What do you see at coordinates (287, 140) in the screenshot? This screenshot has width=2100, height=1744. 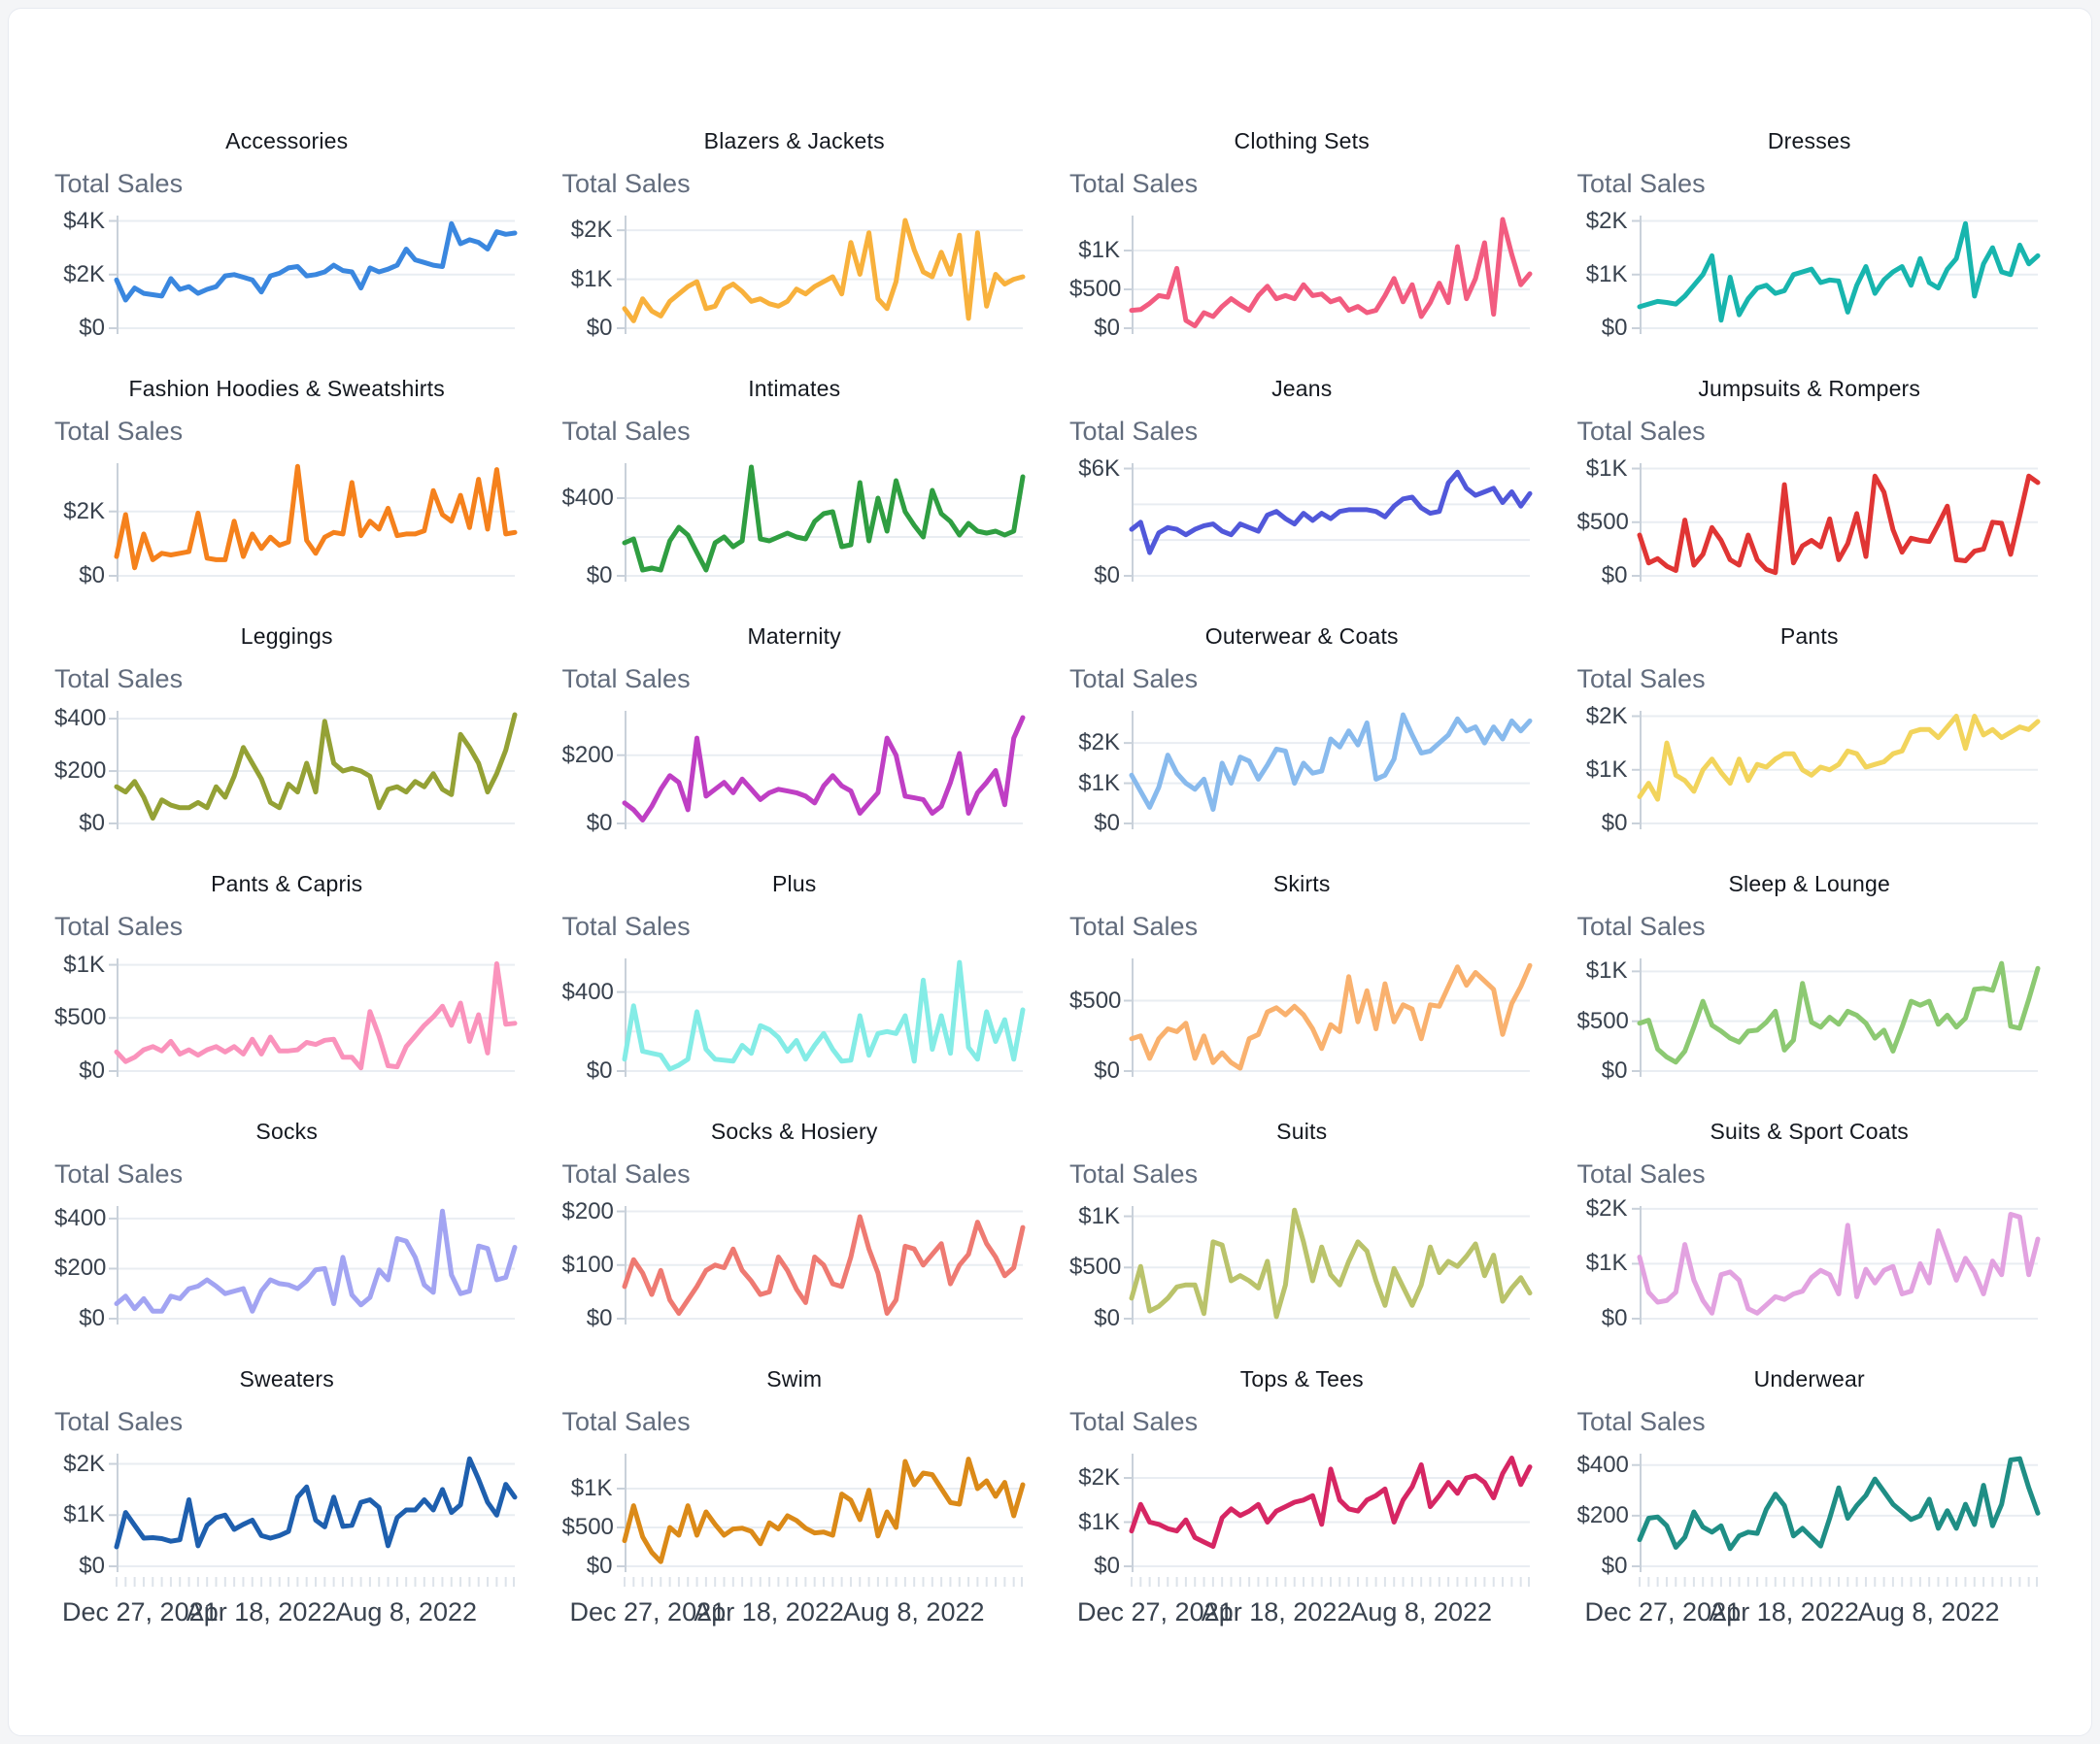 I see `chart-title: Accessories` at bounding box center [287, 140].